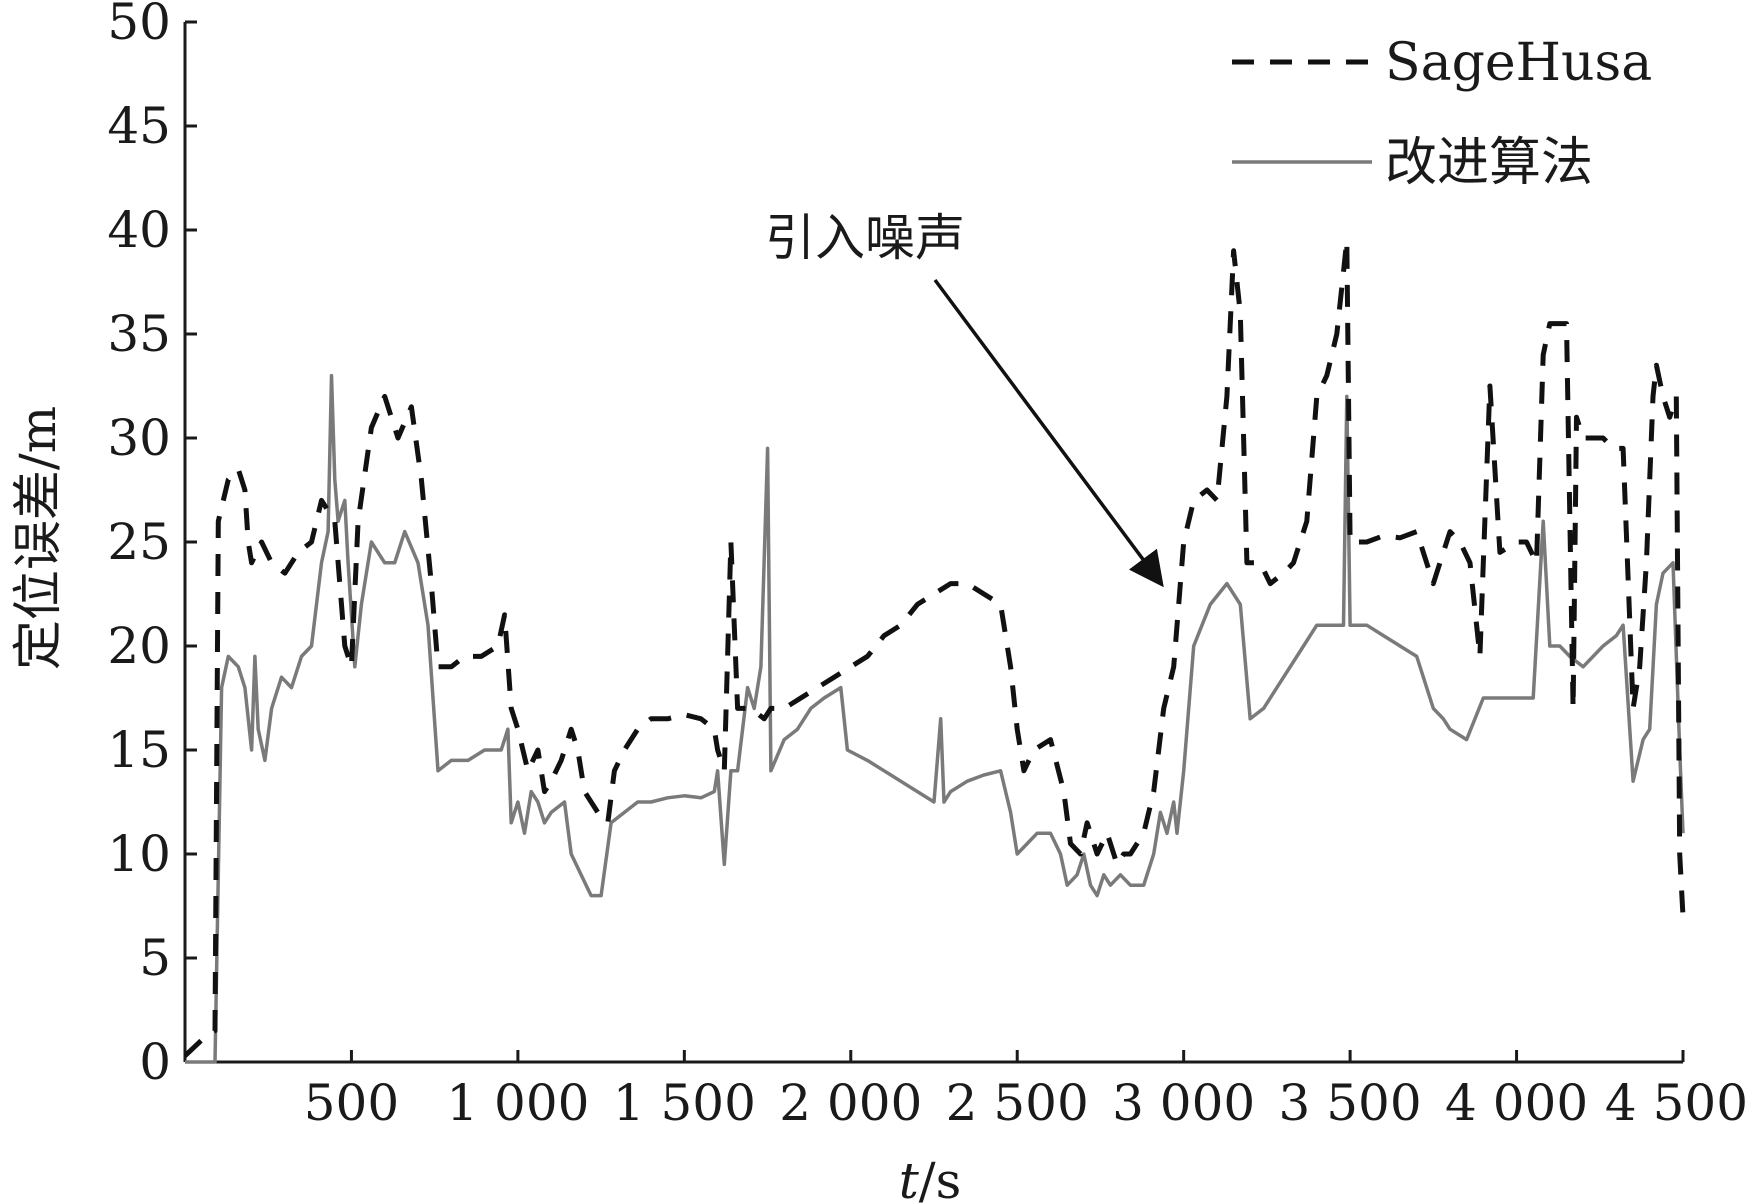 The height and width of the screenshot is (1204, 1753). I want to click on legend: SageHusa 改进算法, so click(1442, 113).